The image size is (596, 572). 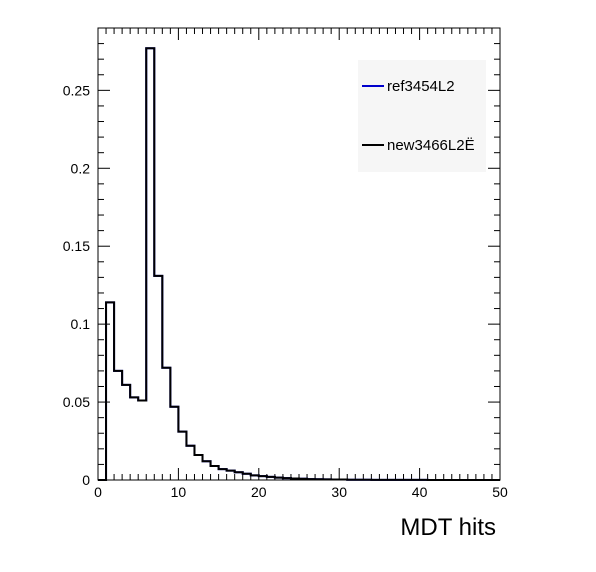 I want to click on x-tick-label: 50, so click(x=500, y=492).